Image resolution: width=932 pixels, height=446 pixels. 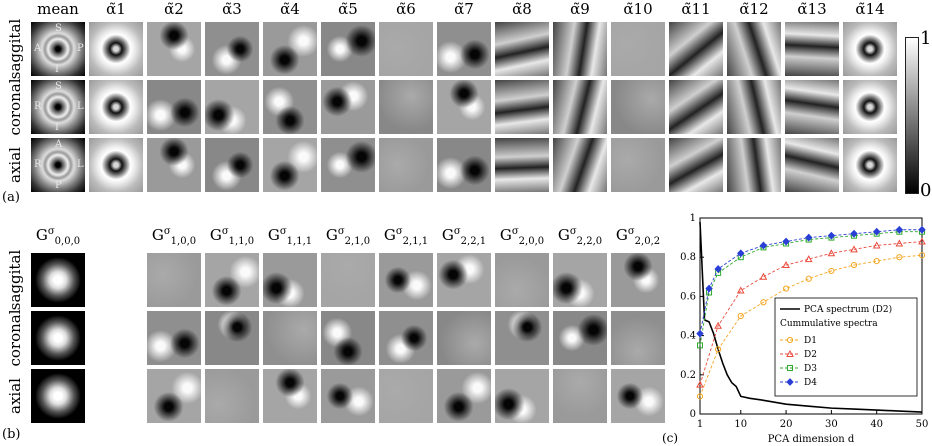 What do you see at coordinates (58, 86) in the screenshot?
I see `orientation-label-top: S` at bounding box center [58, 86].